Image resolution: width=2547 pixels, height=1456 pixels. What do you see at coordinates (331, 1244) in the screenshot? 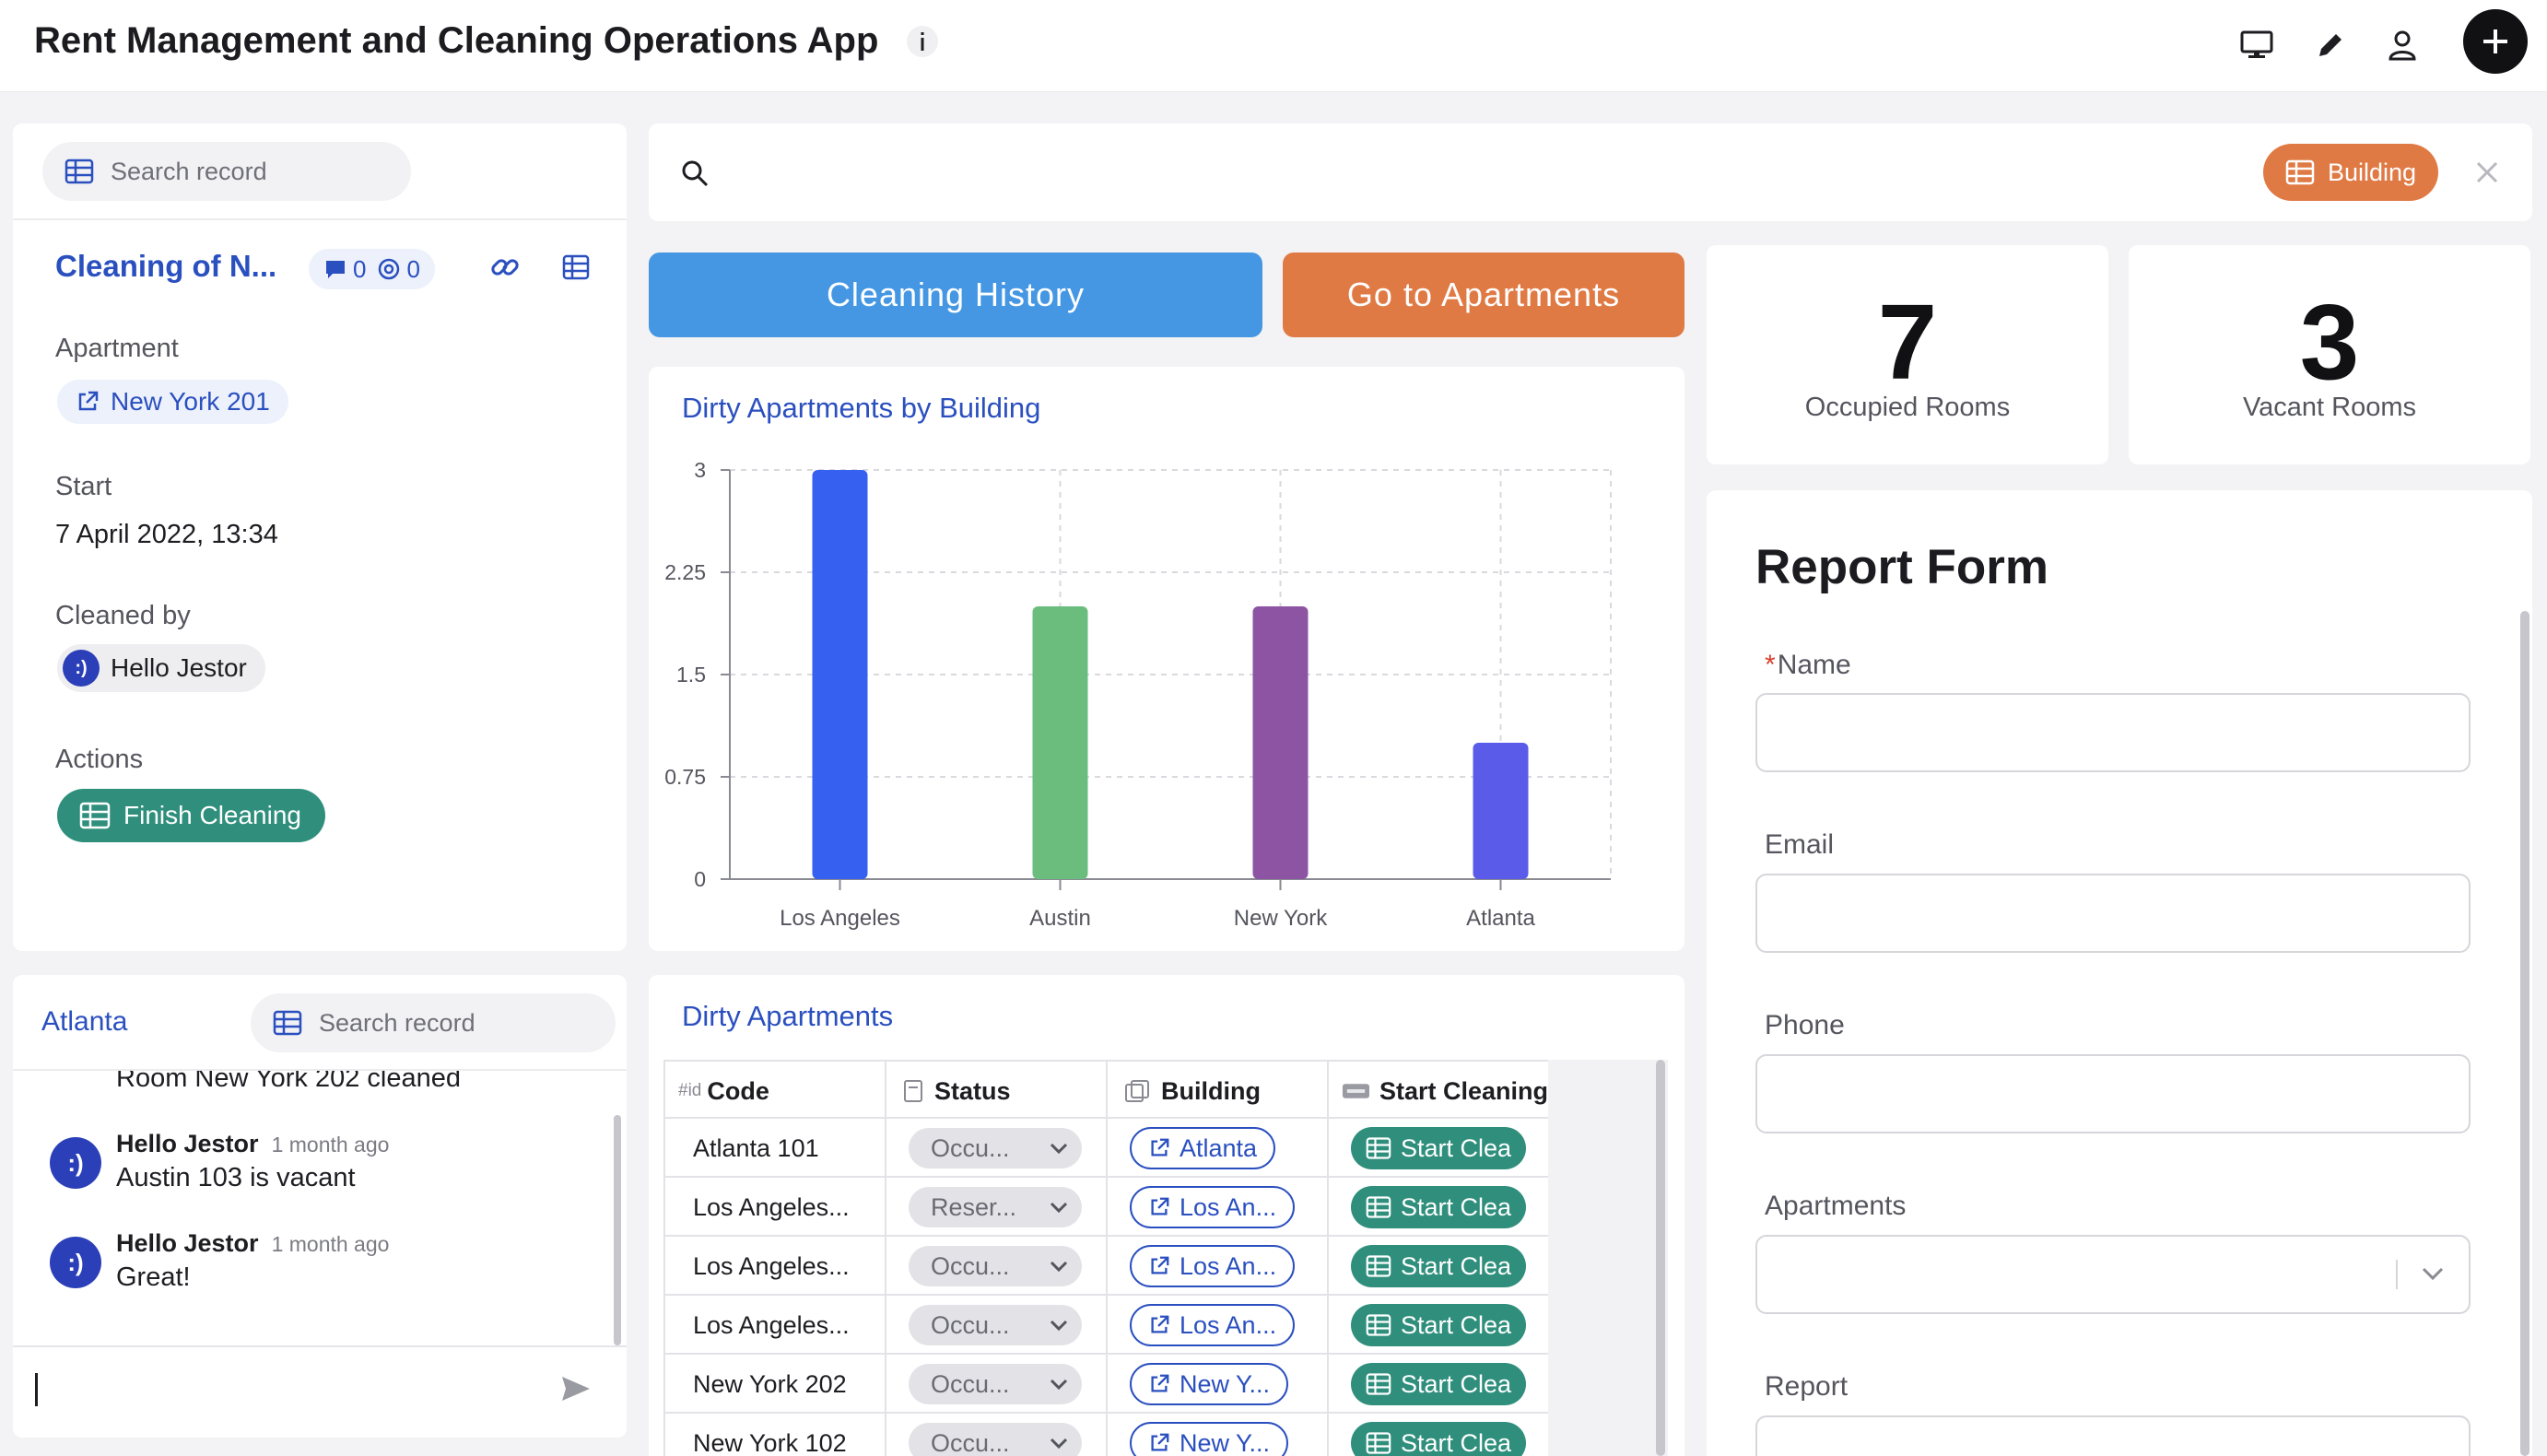
I see `comment-time: 1 month ago` at bounding box center [331, 1244].